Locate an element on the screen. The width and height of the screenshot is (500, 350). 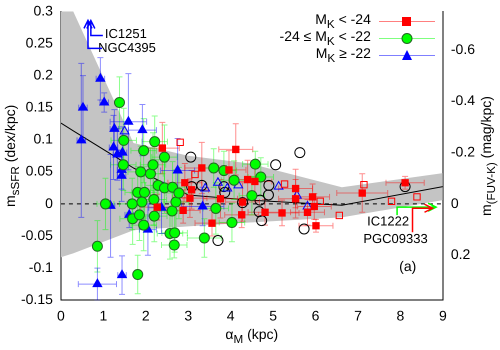
y-tick-label: 0.05 is located at coordinates (40, 170).